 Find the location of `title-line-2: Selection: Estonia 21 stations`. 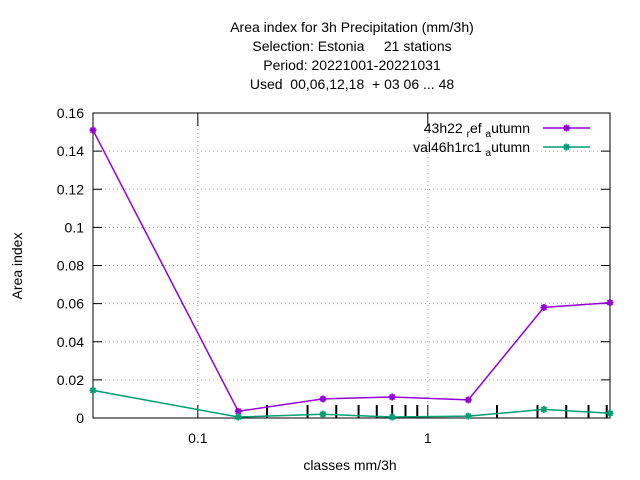

title-line-2: Selection: Estonia 21 stations is located at coordinates (351, 46).